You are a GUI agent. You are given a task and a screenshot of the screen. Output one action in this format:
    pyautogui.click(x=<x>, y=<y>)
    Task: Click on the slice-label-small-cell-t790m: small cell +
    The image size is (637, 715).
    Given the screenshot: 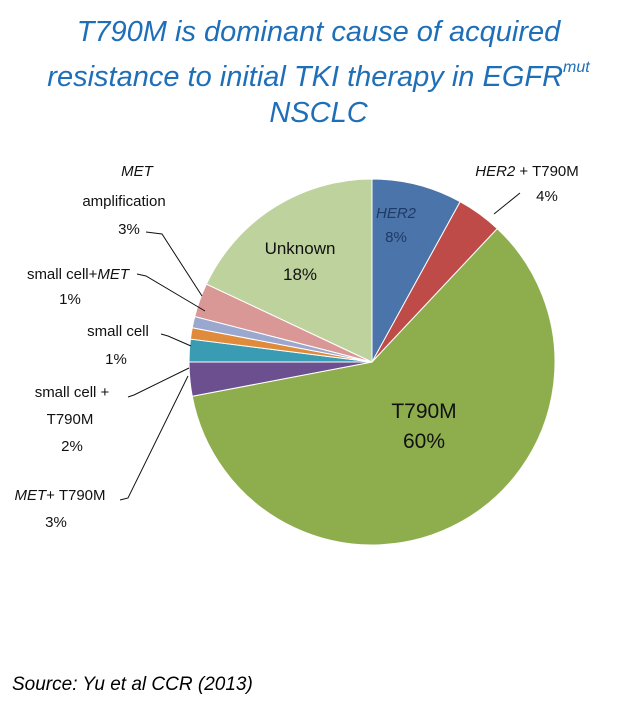 What is the action you would take?
    pyautogui.click(x=72, y=392)
    